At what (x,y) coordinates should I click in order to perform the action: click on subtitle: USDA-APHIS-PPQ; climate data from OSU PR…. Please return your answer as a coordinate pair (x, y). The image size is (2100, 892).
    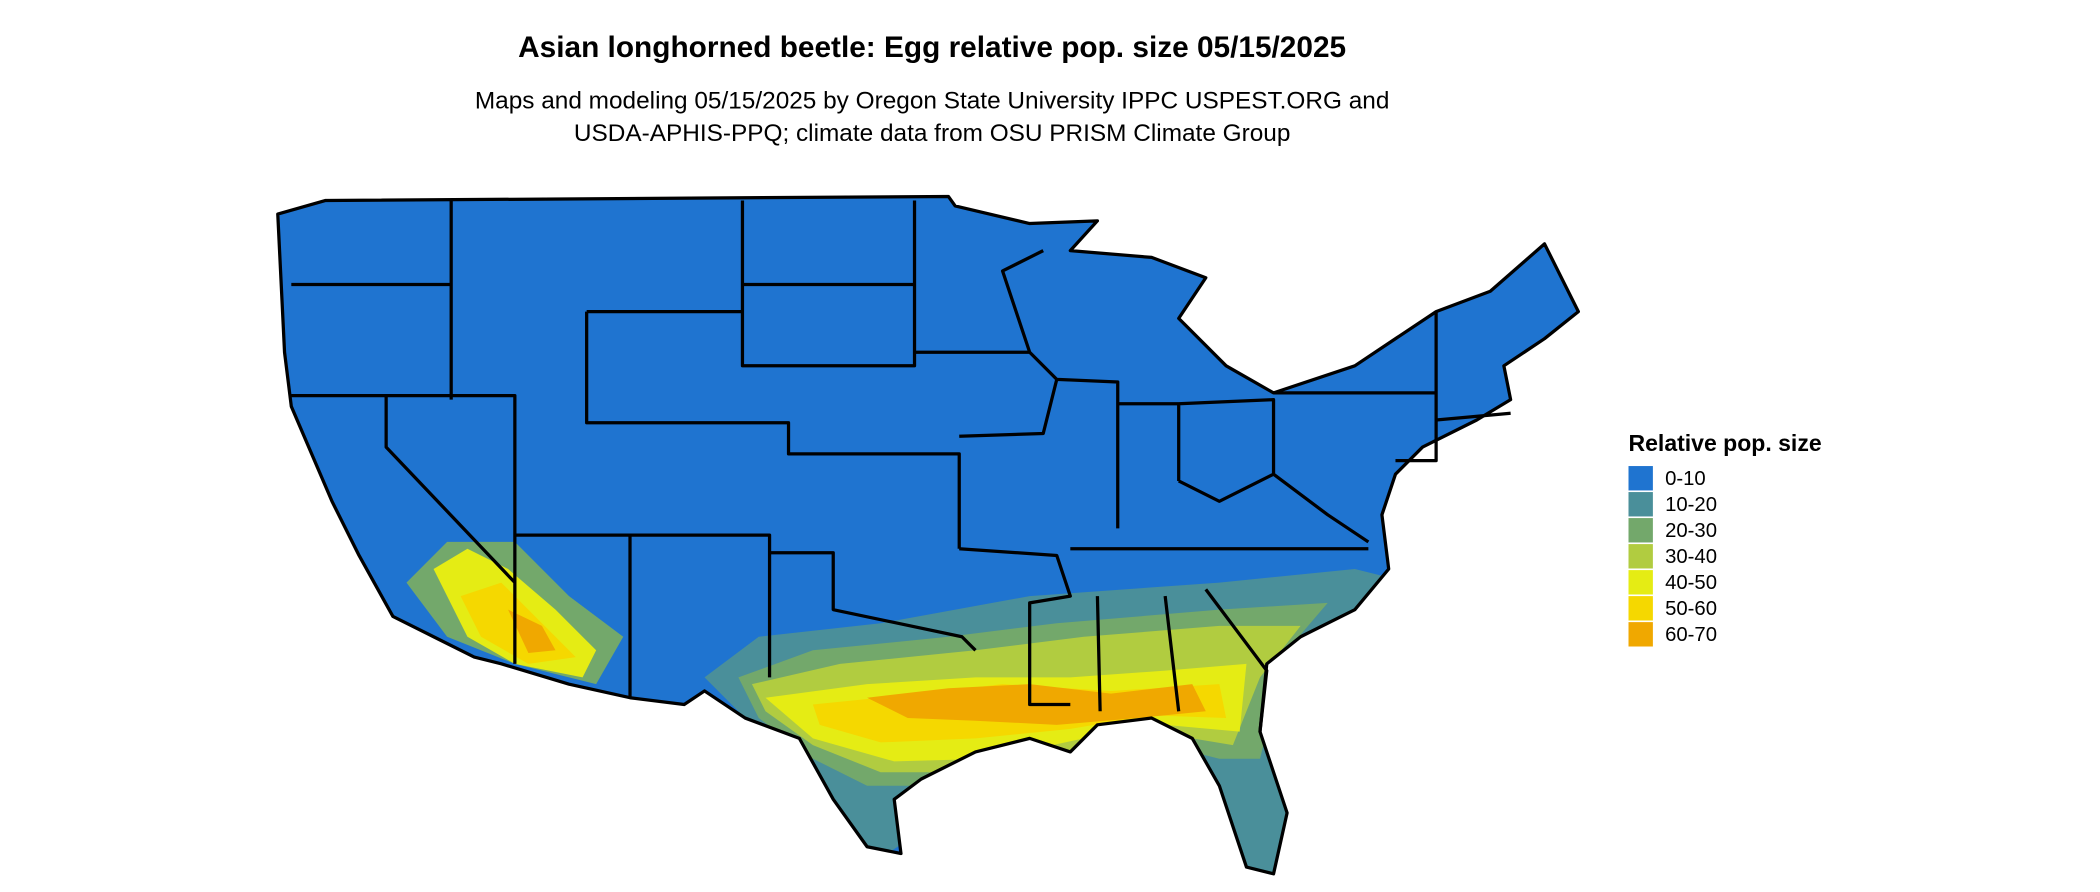
    Looking at the image, I should click on (932, 133).